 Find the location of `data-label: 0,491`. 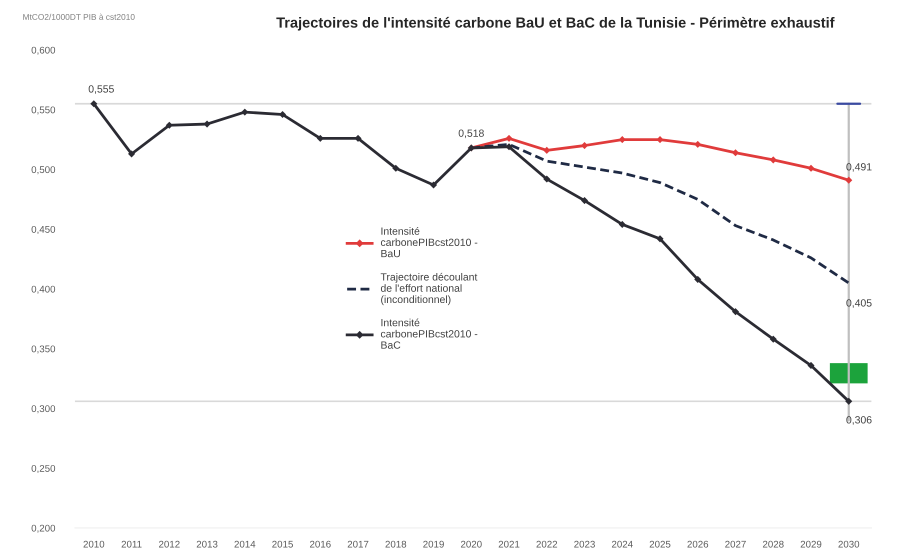

data-label: 0,491 is located at coordinates (859, 167).